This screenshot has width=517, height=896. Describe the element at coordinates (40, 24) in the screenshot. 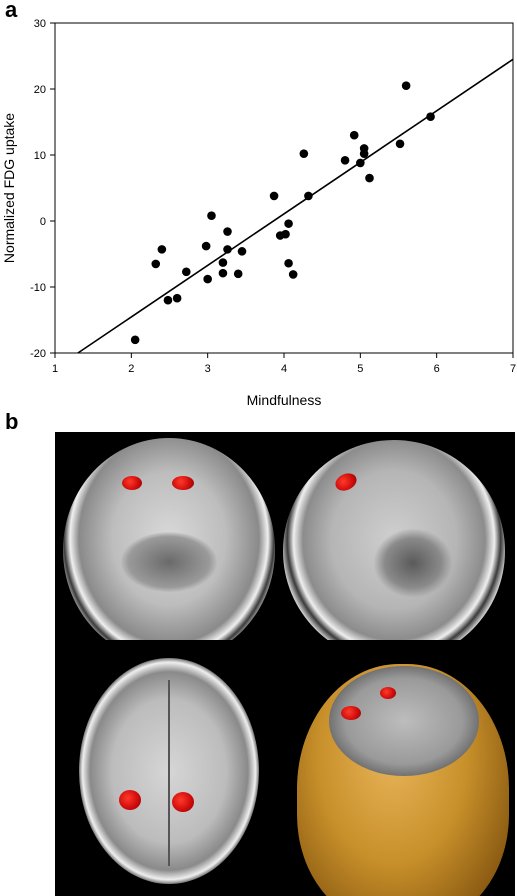

I see `y-tick-label: 30` at that location.